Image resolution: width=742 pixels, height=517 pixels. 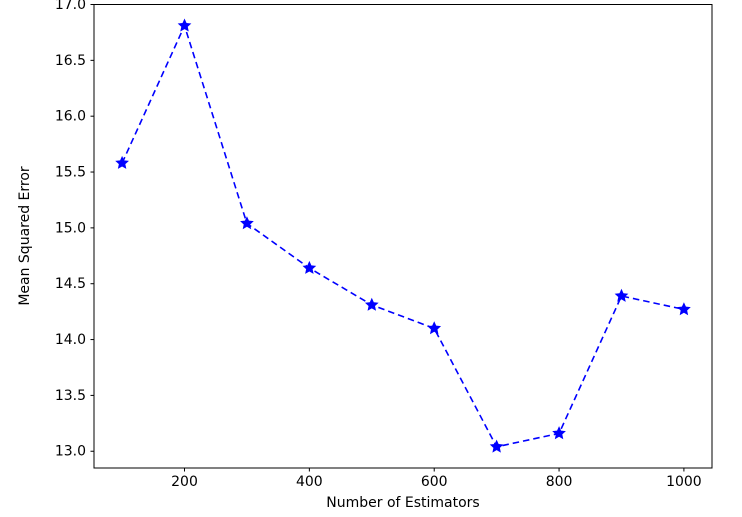 What do you see at coordinates (70, 228) in the screenshot?
I see `y-tick-label: 15.0` at bounding box center [70, 228].